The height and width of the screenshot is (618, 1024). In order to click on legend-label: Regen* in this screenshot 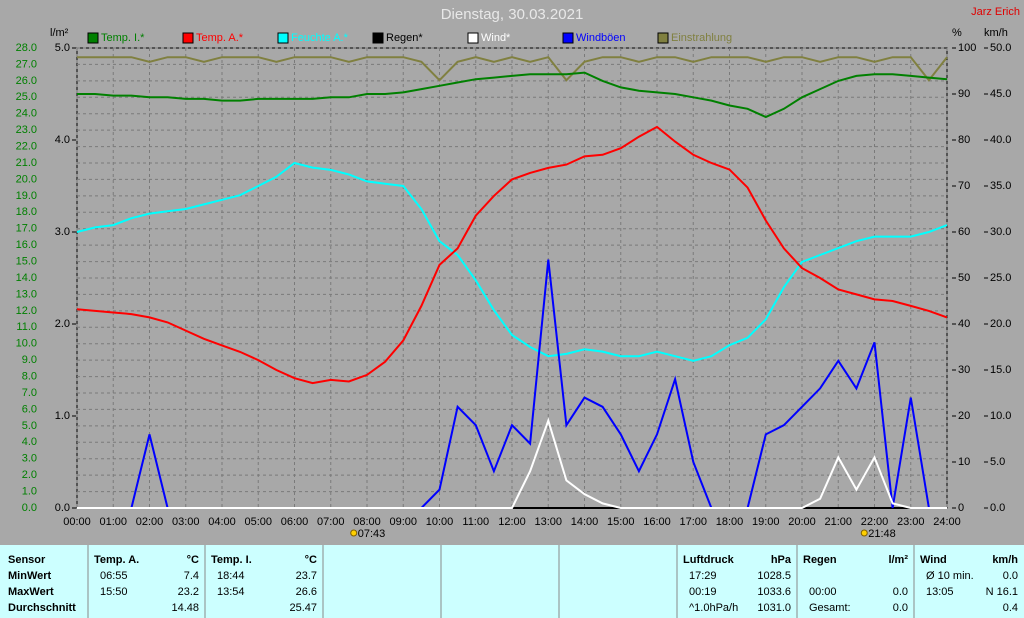, I will do `click(404, 38)`.